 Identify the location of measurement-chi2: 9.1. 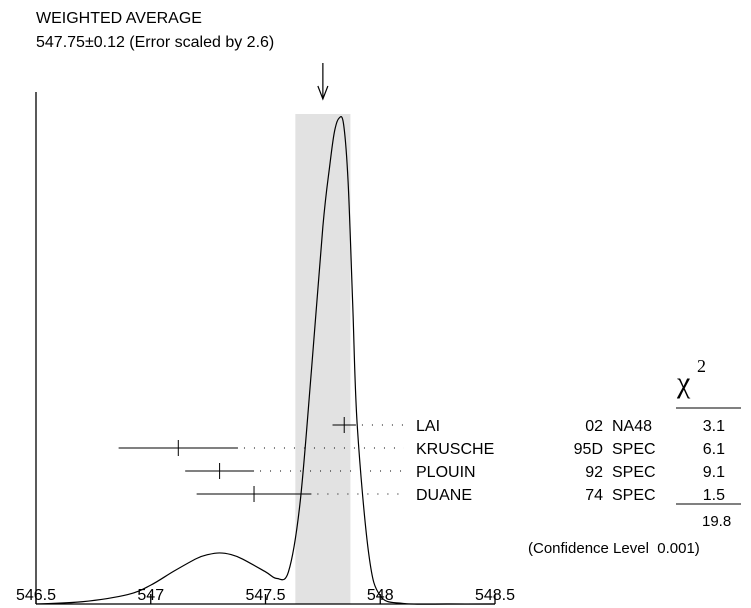
(714, 472).